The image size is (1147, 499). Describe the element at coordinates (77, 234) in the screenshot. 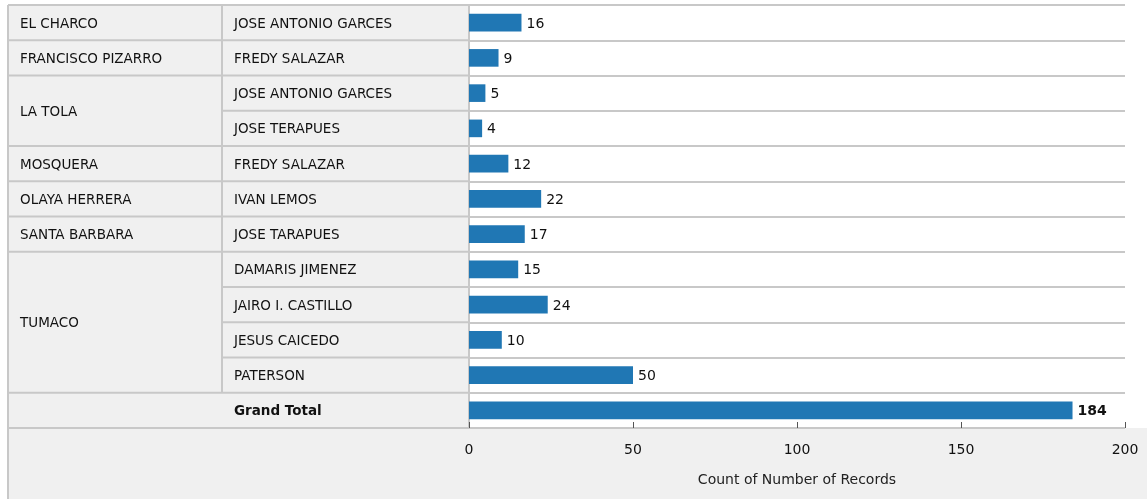

I see `text: SANTA BARBARA` at that location.